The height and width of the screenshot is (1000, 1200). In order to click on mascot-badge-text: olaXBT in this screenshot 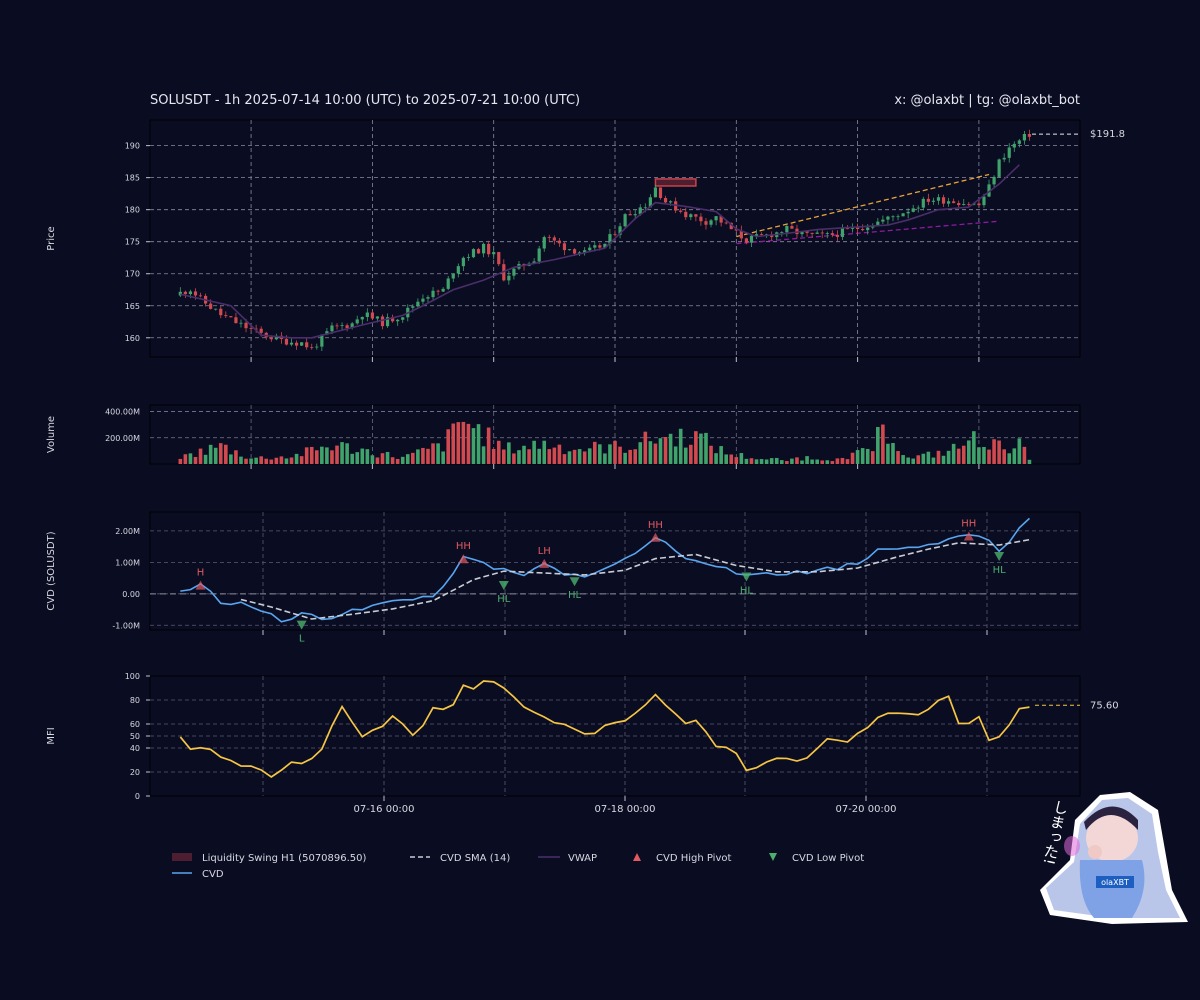, I will do `click(1115, 882)`.